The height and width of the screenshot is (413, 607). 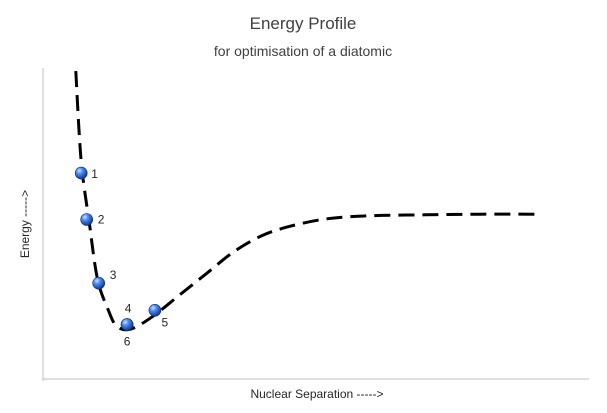 What do you see at coordinates (121, 257) in the screenshot?
I see `data-points: 1 2 3 4 5 6` at bounding box center [121, 257].